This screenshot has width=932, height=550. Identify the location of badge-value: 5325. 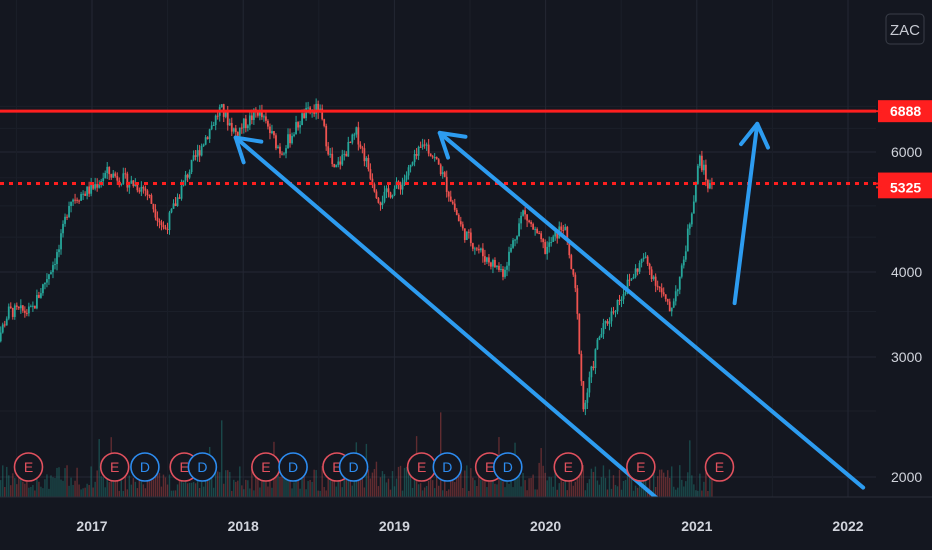
(905, 187).